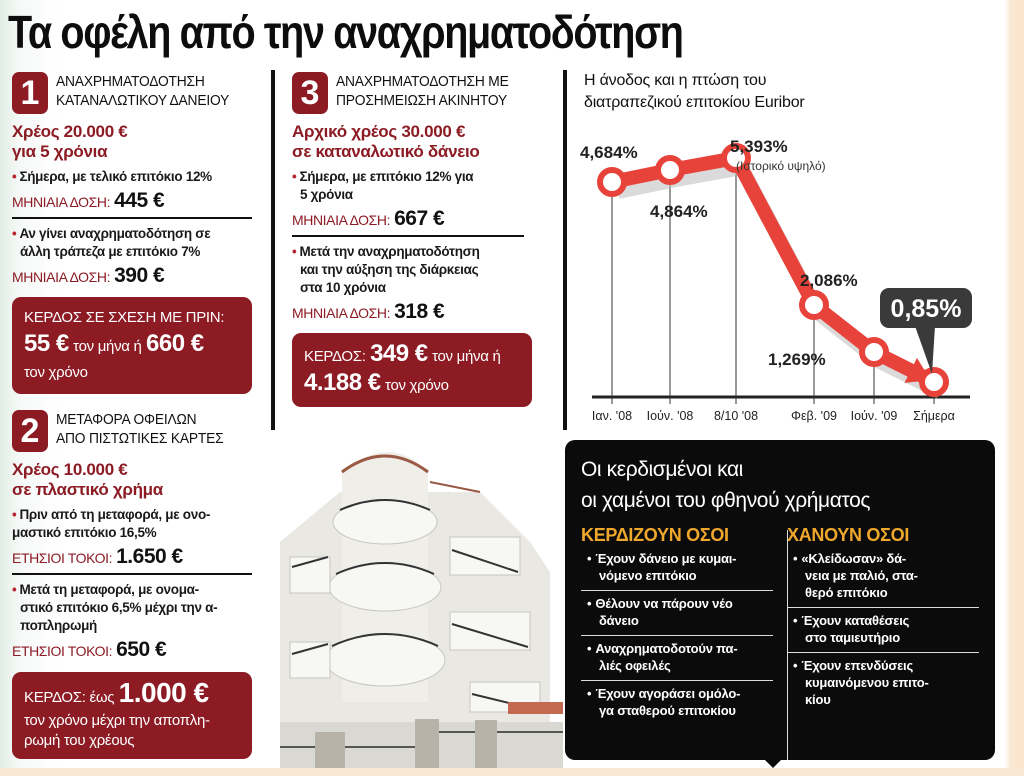 This screenshot has width=1024, height=776. Describe the element at coordinates (419, 311) in the screenshot. I see `rate-value: 318 €` at that location.